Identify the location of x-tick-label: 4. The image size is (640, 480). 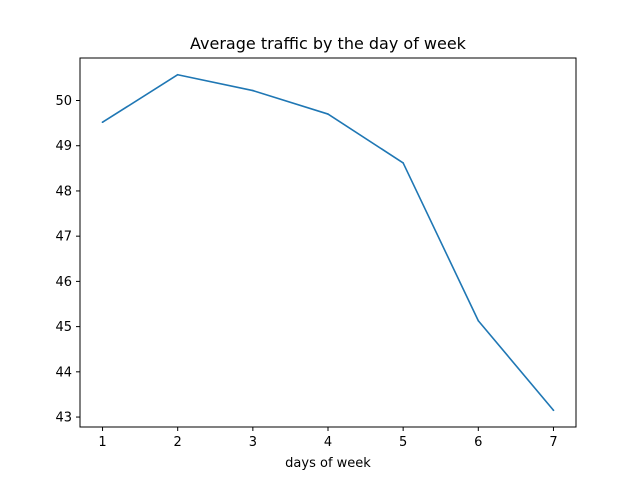
(328, 442).